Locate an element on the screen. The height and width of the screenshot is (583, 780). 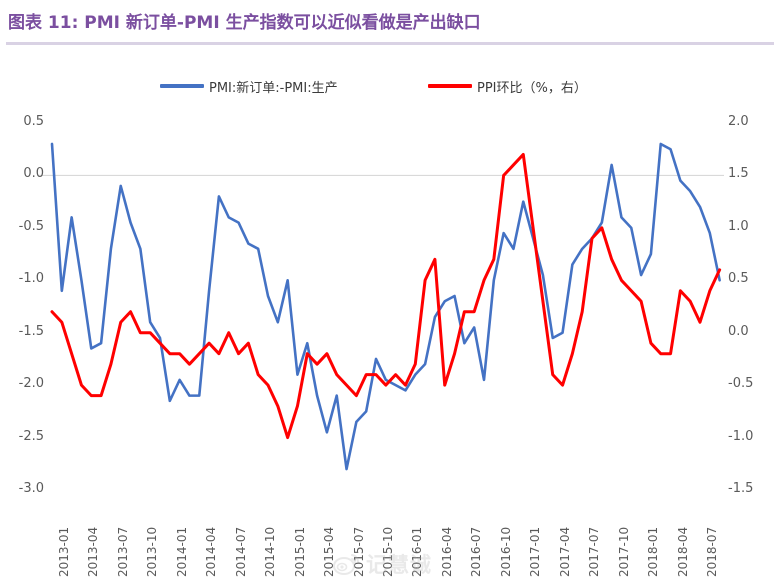
x-axis-tick: 2013-07 is located at coordinates (122, 551).